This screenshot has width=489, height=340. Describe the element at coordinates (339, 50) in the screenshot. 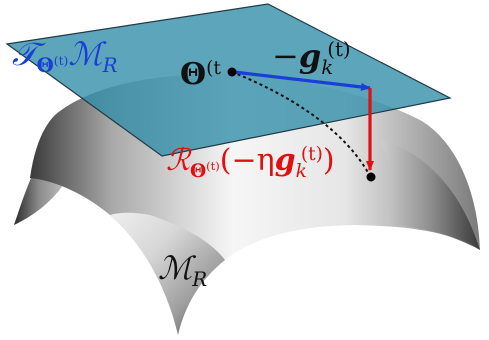

I see `gradient-t-superscript: (t)` at that location.